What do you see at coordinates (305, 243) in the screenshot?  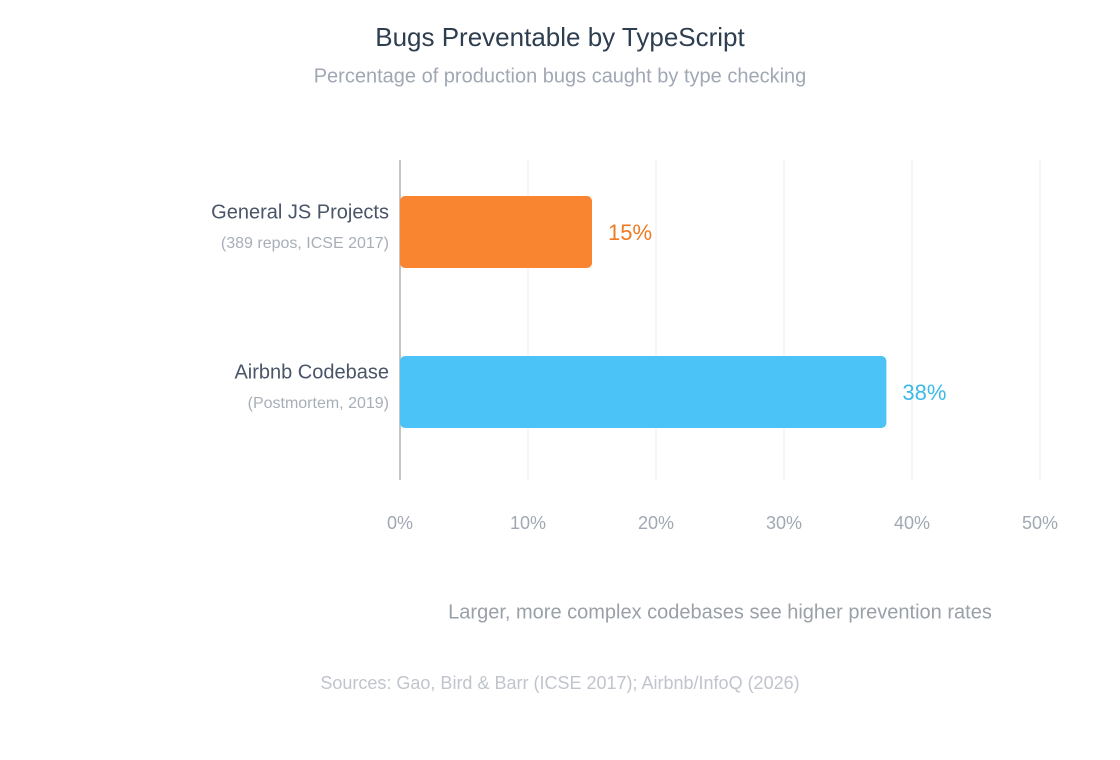 I see `category-note: (389 repos, ICSE 2017)` at bounding box center [305, 243].